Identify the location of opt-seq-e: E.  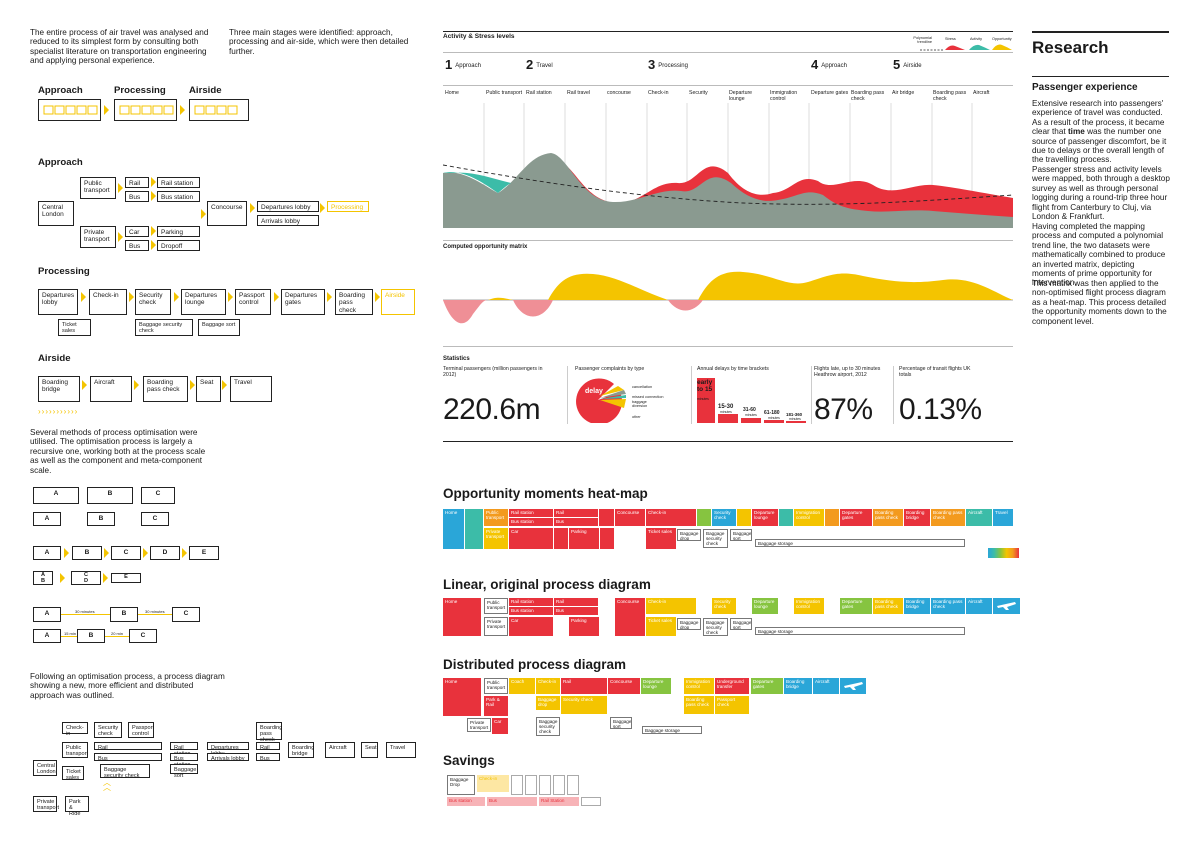
(204, 553).